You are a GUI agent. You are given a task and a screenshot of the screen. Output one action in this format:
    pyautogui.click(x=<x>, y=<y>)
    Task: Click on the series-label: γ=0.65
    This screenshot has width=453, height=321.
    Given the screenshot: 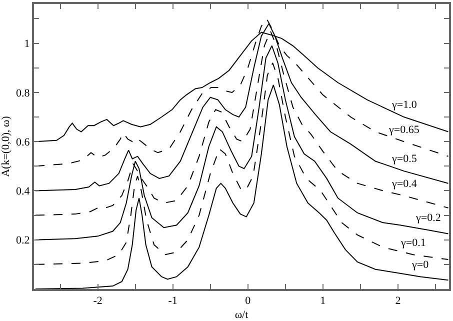 What is the action you would take?
    pyautogui.click(x=404, y=130)
    